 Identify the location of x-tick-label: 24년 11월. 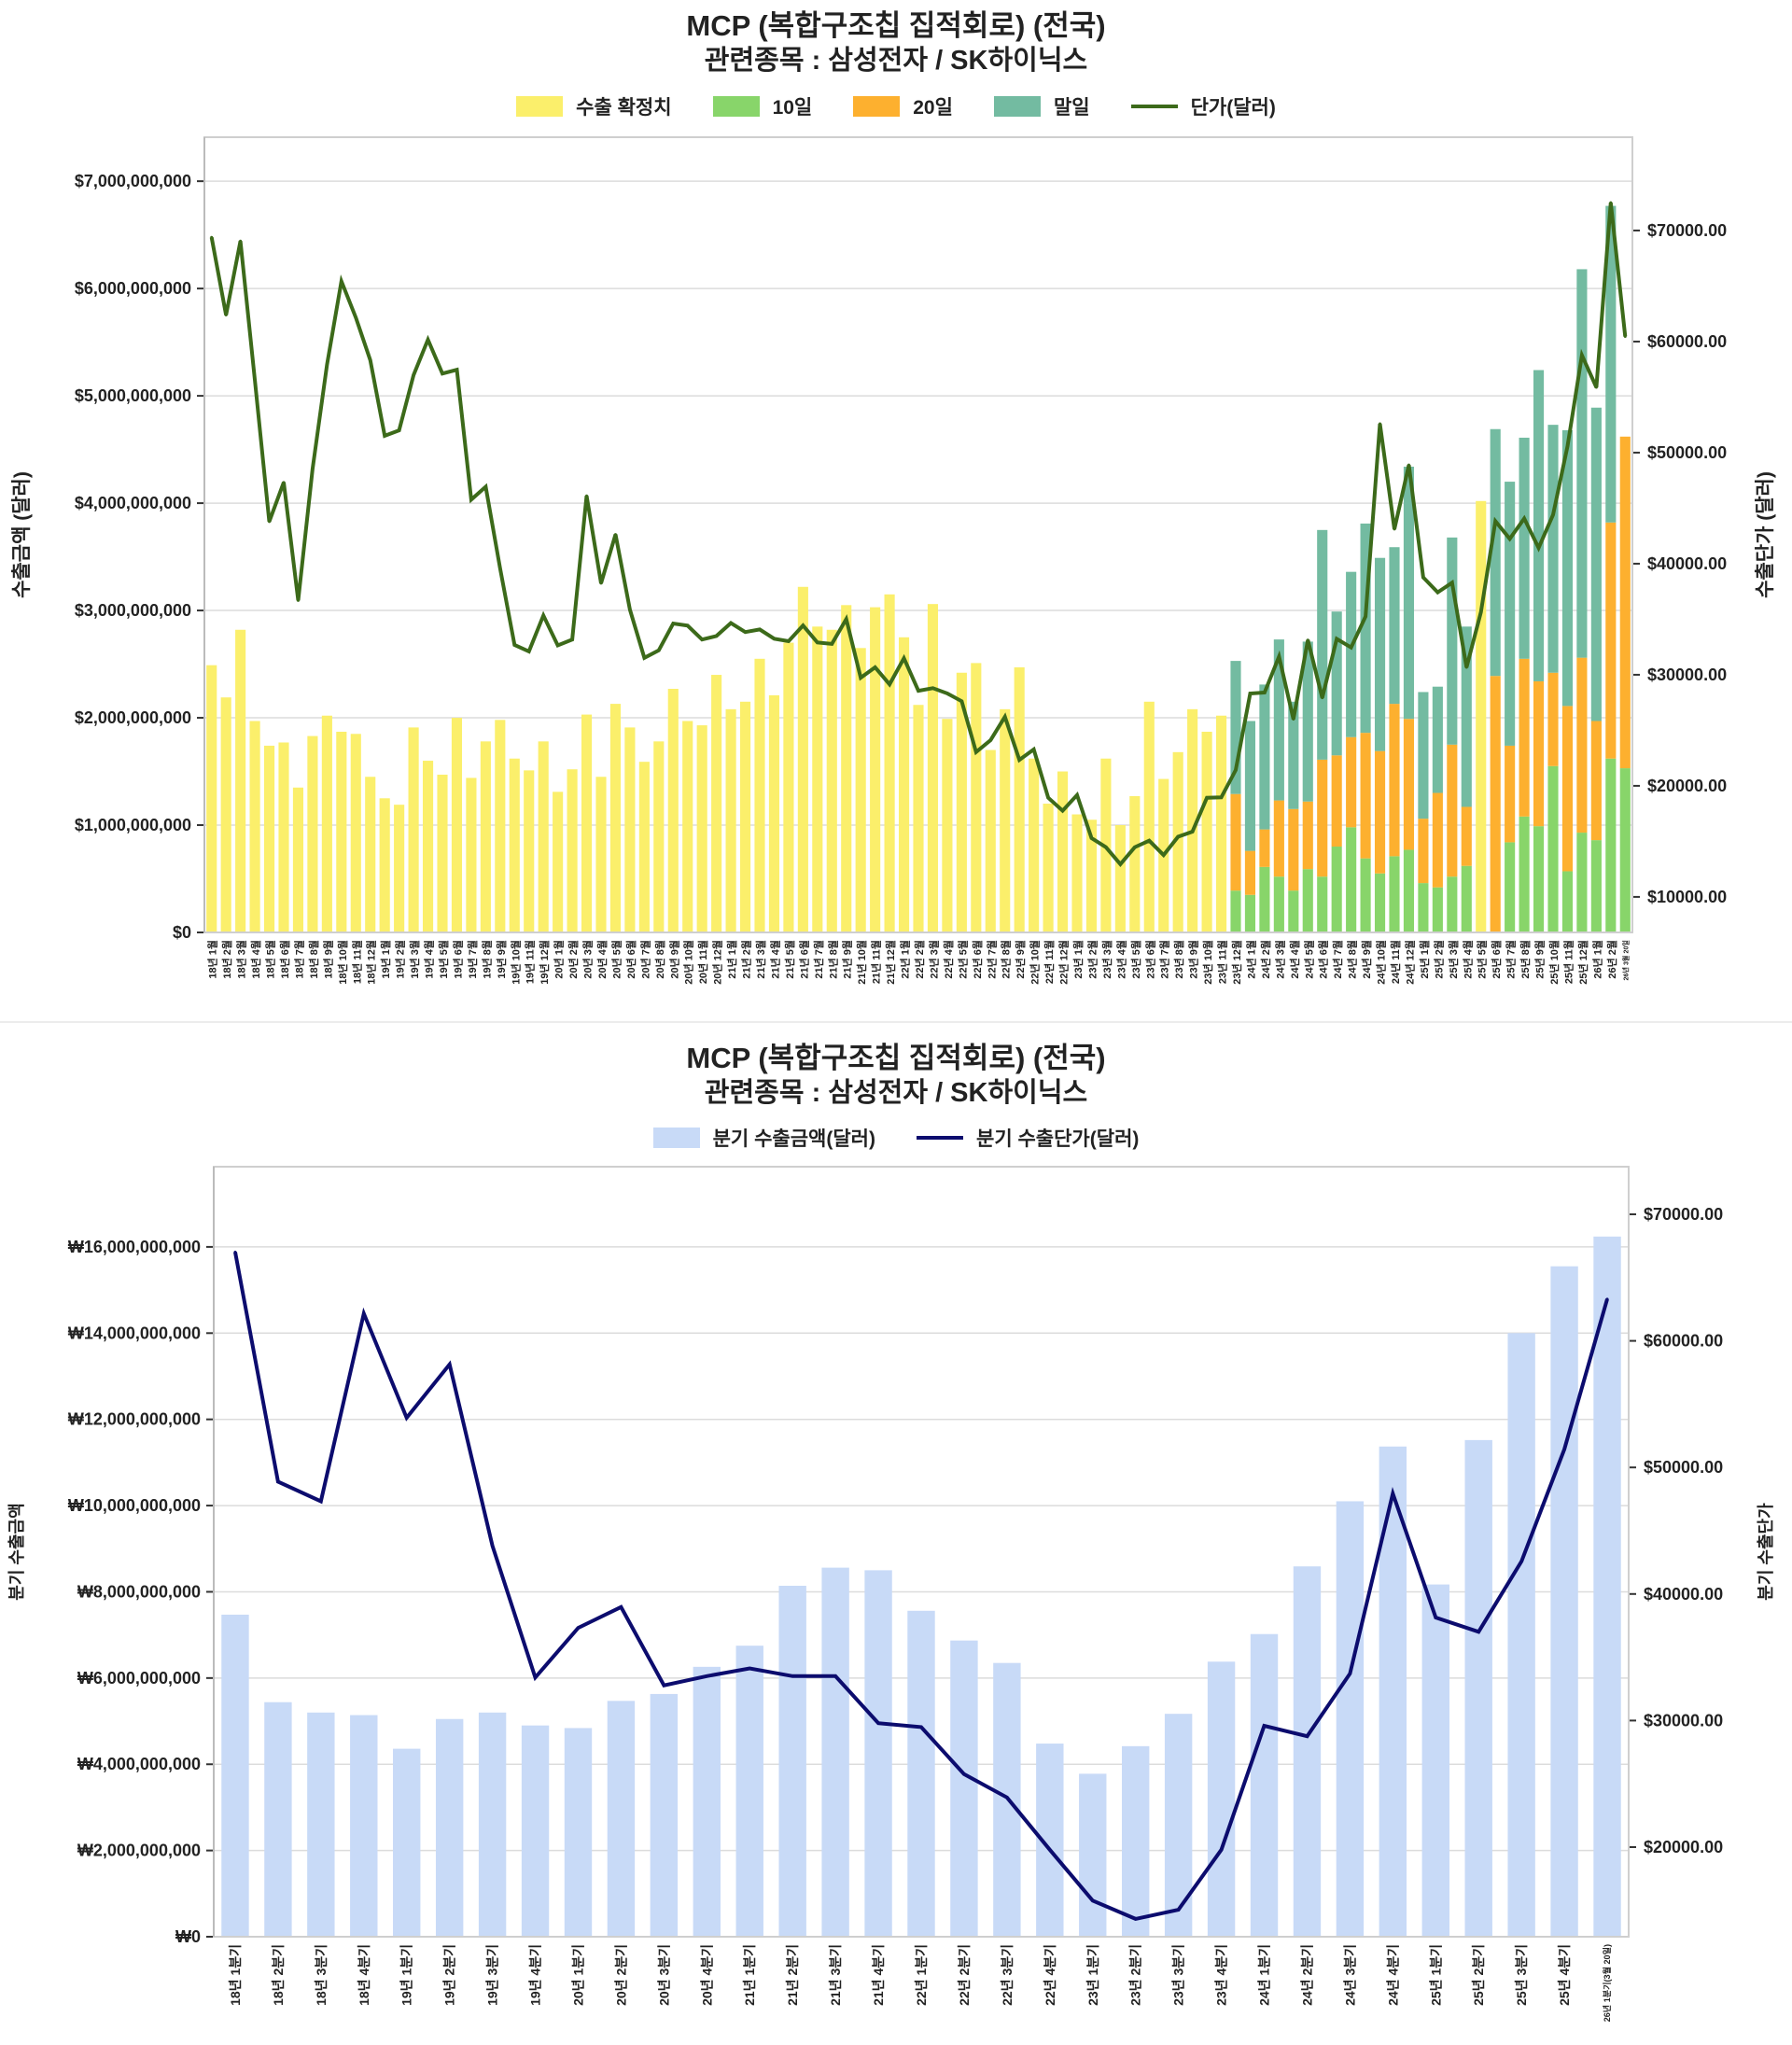
(1395, 962).